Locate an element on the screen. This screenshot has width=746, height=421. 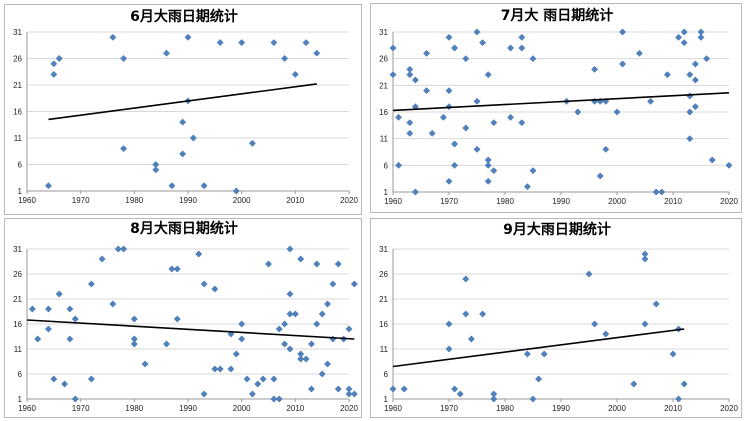
trend-line is located at coordinates (561, 102).